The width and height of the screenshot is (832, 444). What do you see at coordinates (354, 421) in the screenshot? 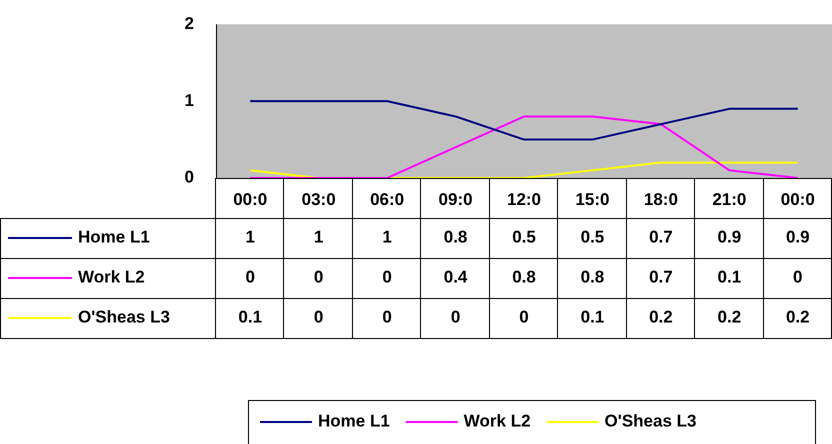
I see `text: Home L1` at bounding box center [354, 421].